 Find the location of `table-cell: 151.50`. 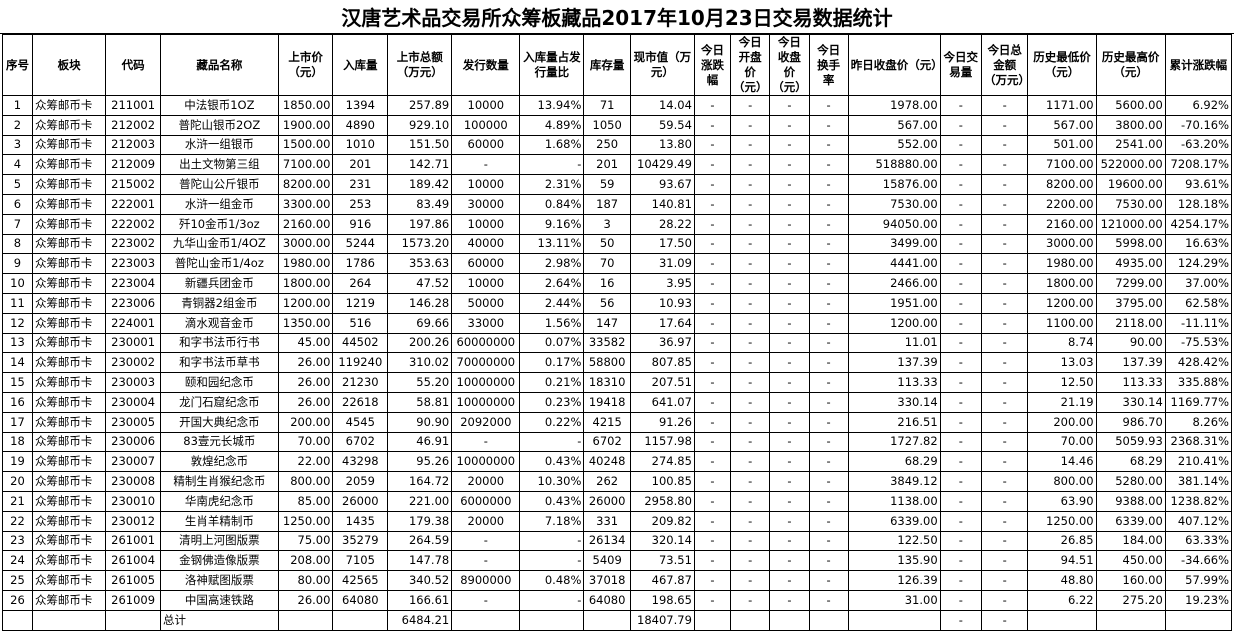

table-cell: 151.50 is located at coordinates (420, 145).